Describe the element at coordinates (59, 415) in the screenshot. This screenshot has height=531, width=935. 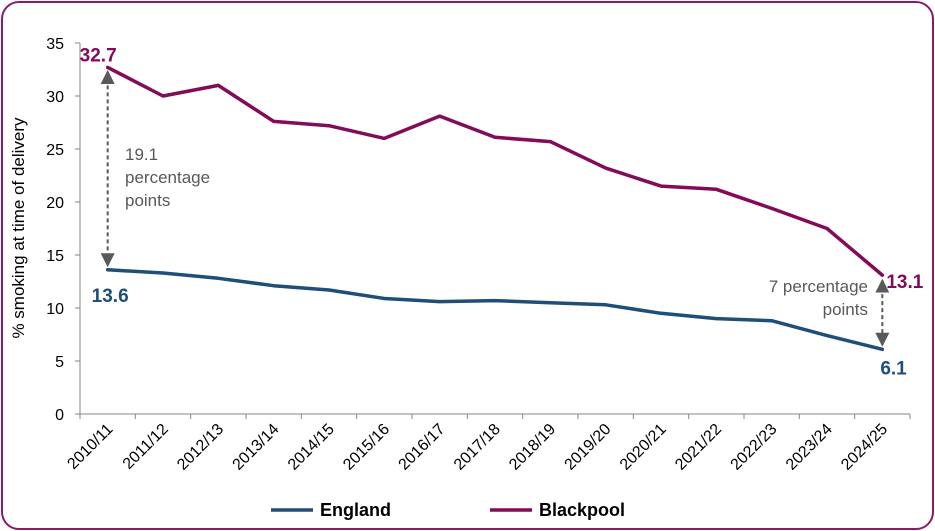
I see `y-tick-label: 0` at that location.